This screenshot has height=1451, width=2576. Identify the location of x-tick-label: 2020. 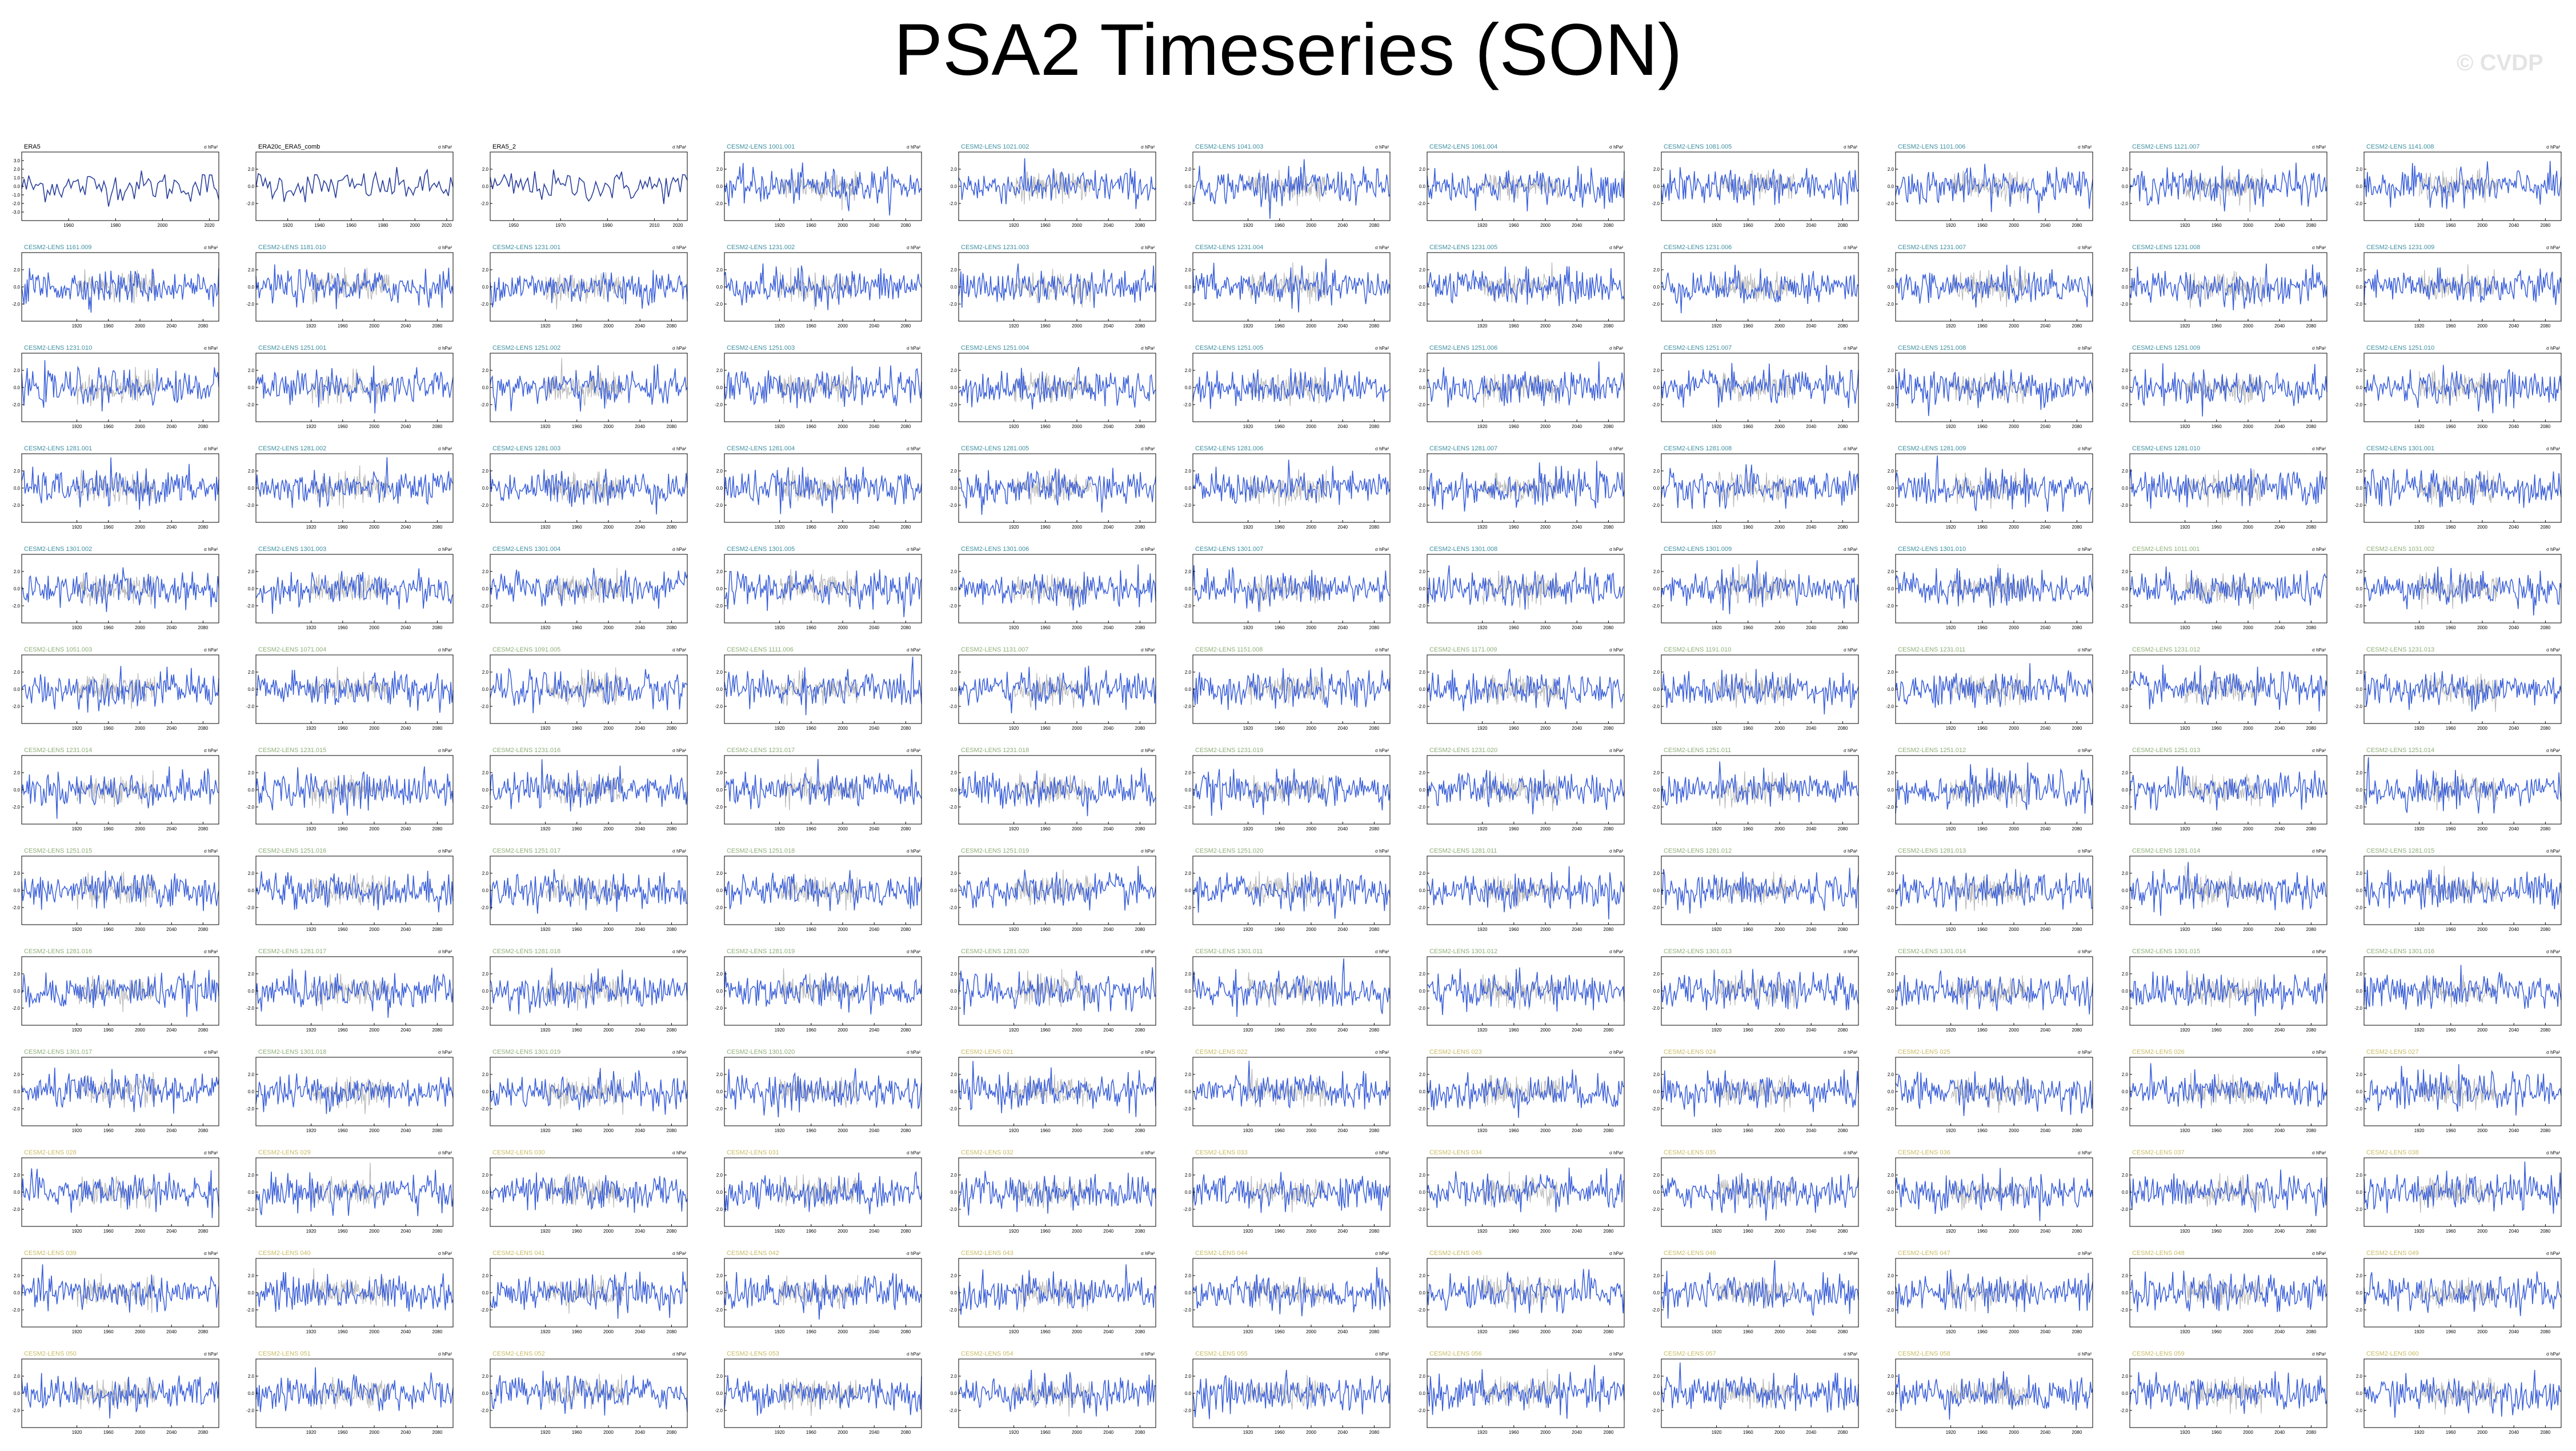
(678, 225).